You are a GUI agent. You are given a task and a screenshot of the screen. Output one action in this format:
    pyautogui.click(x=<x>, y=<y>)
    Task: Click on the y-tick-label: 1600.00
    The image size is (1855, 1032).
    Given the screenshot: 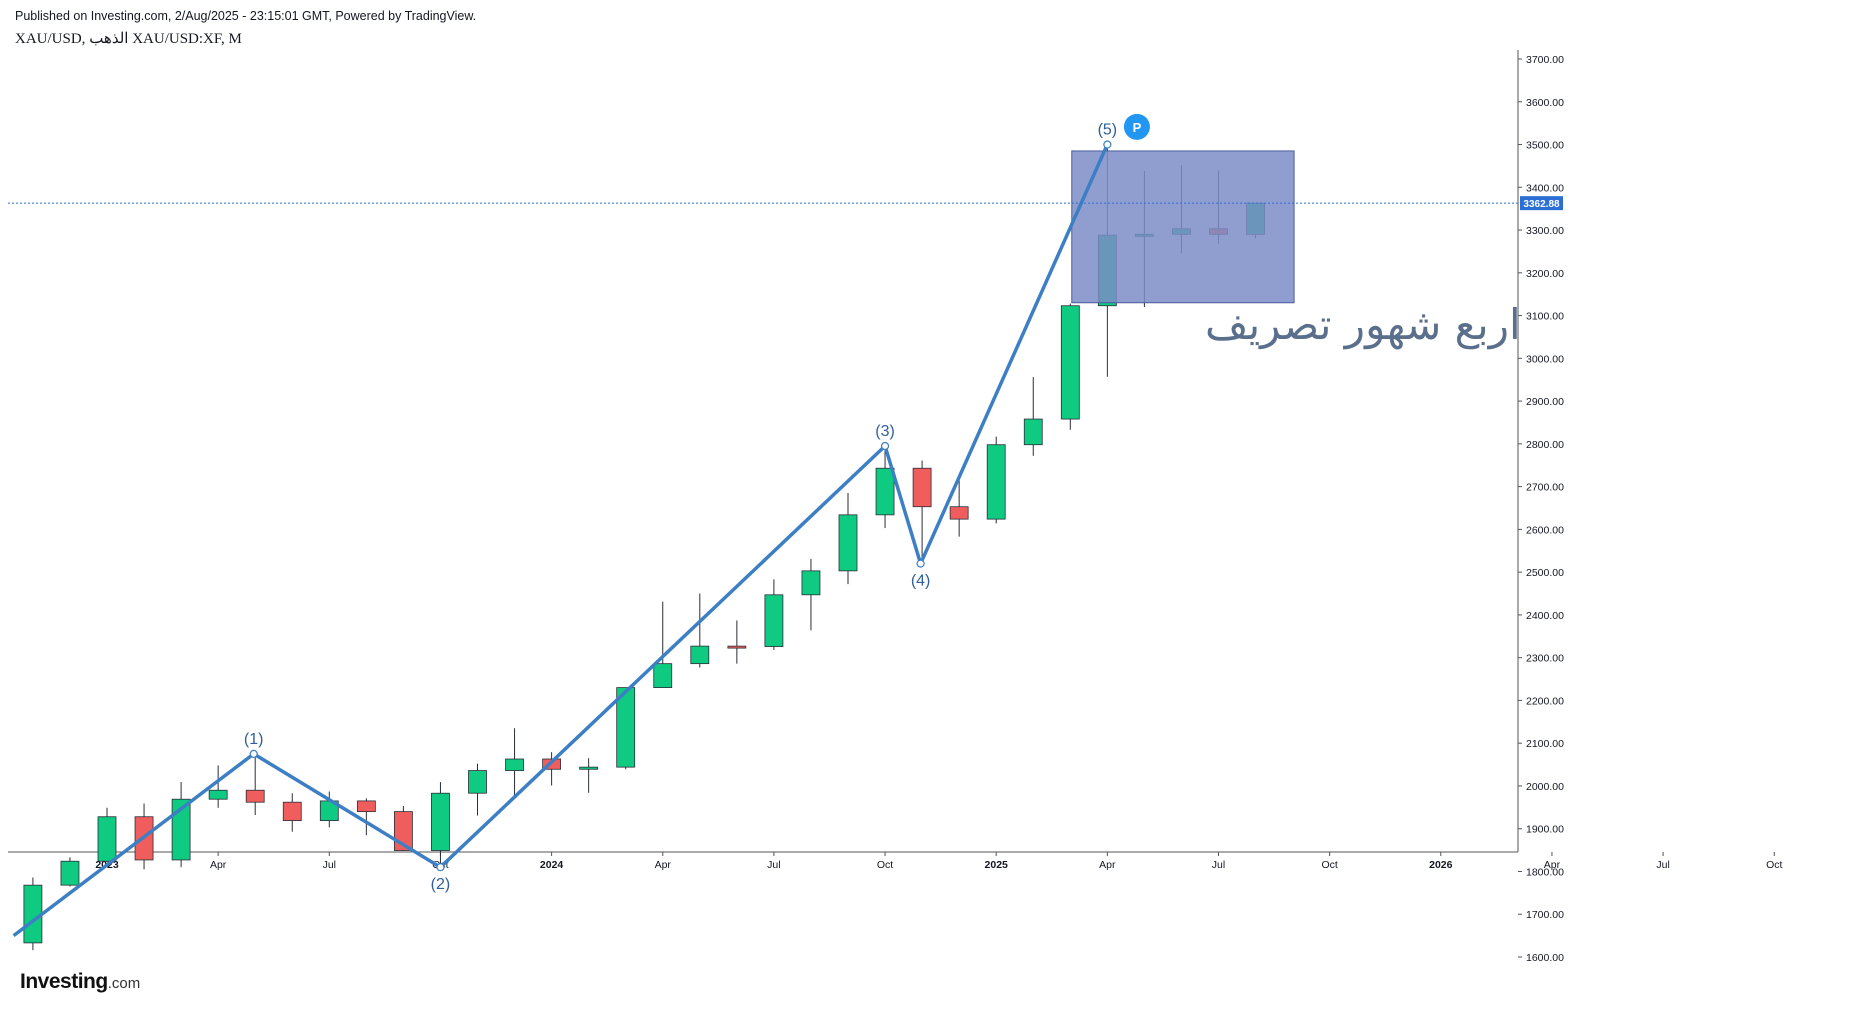 What is the action you would take?
    pyautogui.click(x=1545, y=958)
    